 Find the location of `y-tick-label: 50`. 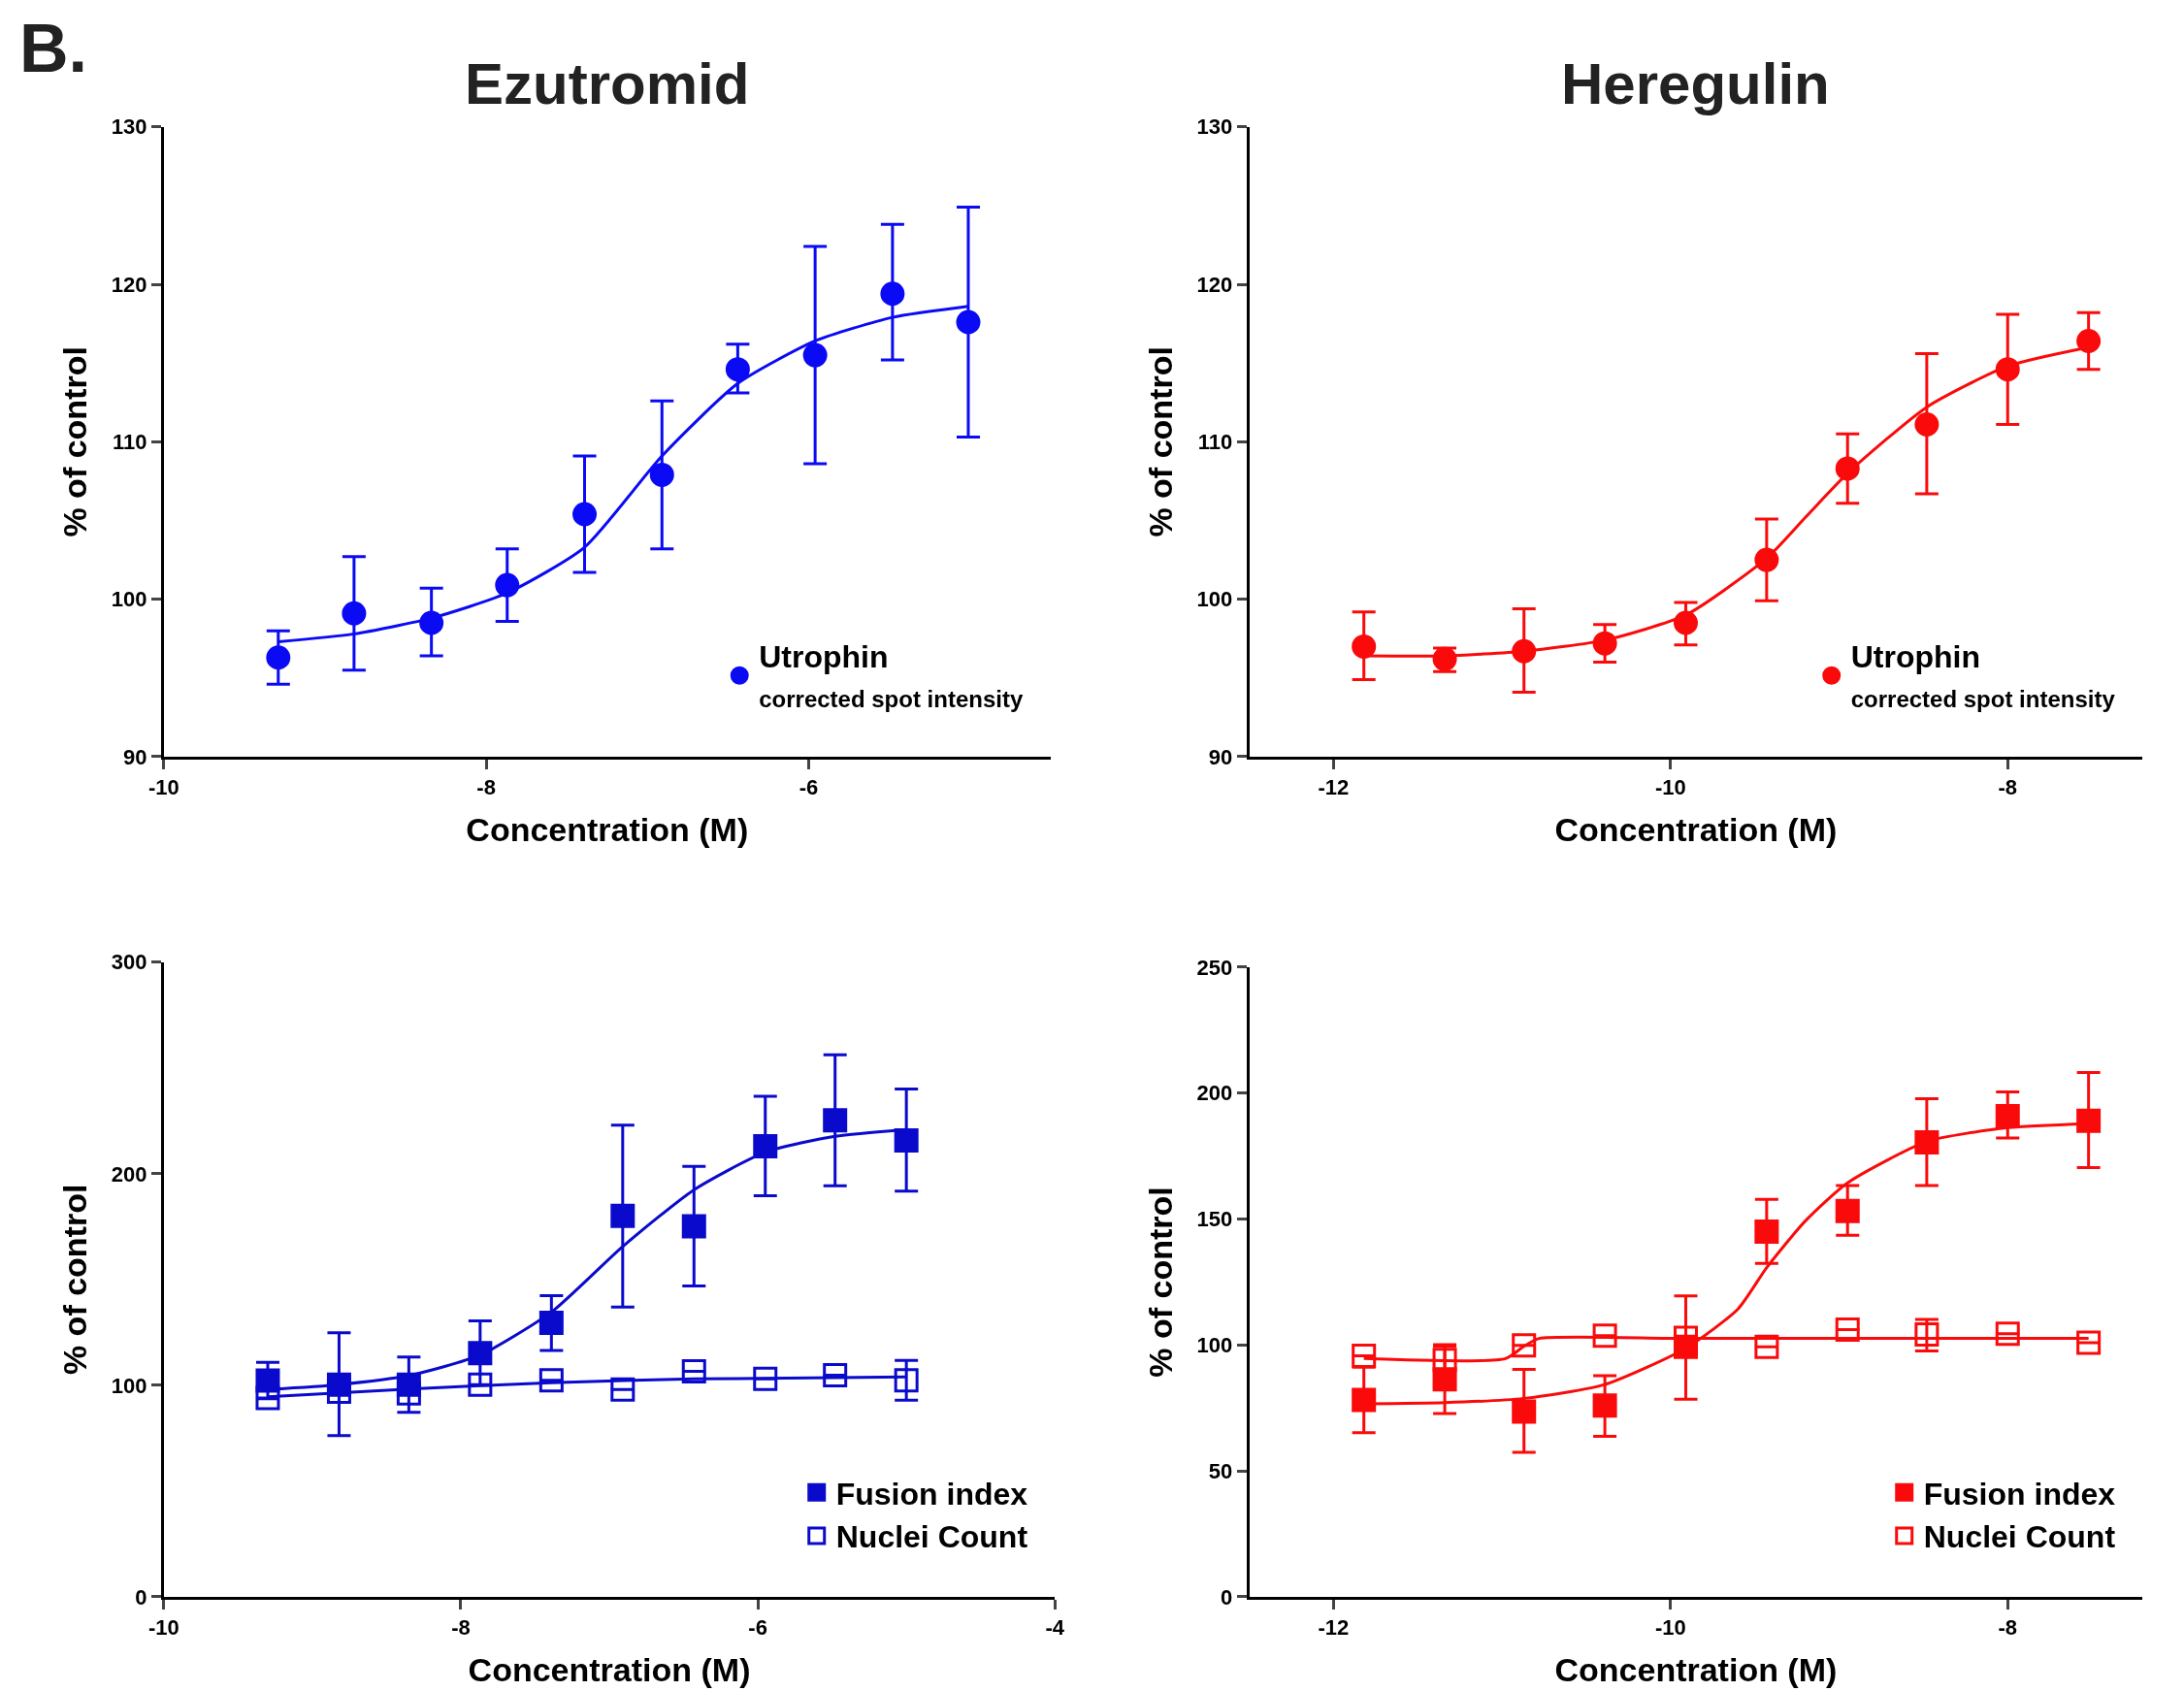

y-tick-label: 50 is located at coordinates (1220, 1470).